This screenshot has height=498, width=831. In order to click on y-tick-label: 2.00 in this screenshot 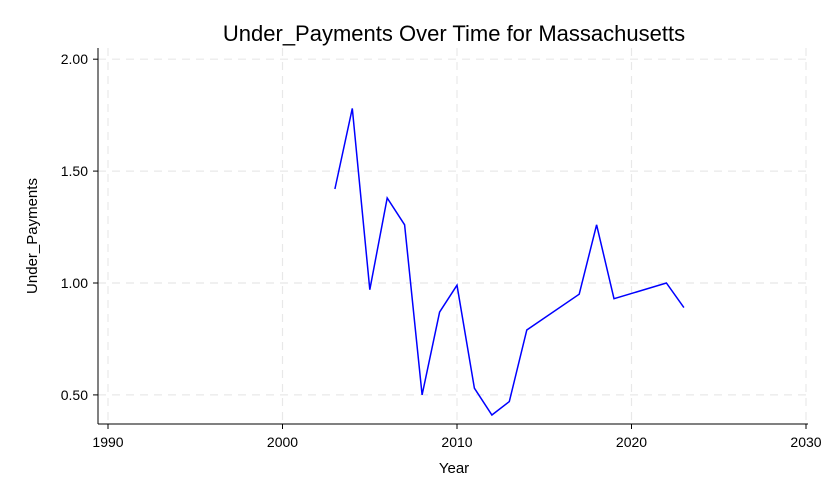, I will do `click(74, 59)`.